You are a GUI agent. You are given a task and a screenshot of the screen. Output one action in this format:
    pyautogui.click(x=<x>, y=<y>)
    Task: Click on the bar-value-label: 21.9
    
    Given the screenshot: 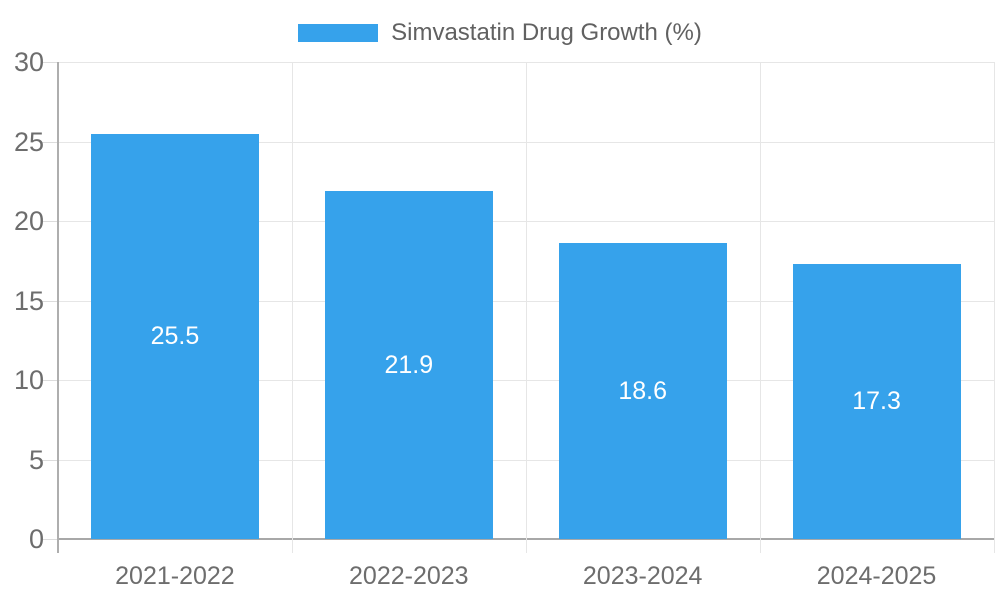 What is the action you would take?
    pyautogui.click(x=409, y=364)
    